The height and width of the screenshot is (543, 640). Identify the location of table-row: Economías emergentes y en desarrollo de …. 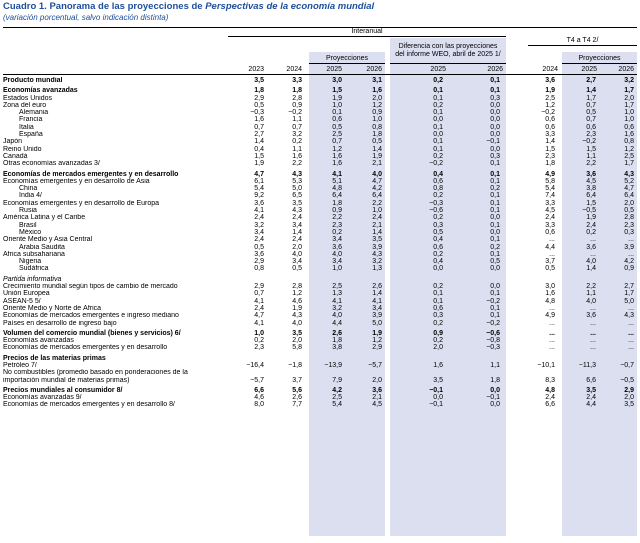
(320, 203).